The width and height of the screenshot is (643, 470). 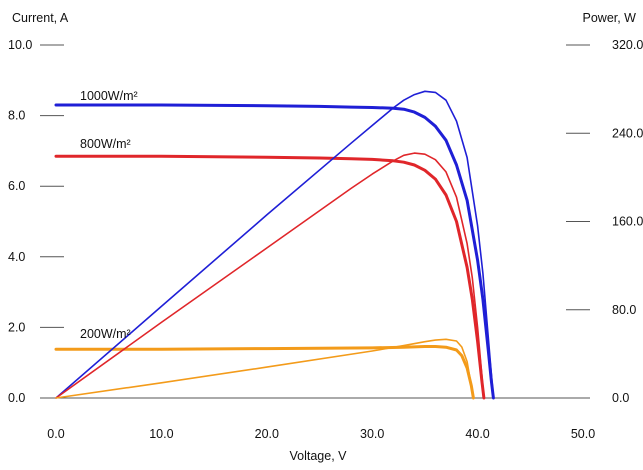 What do you see at coordinates (321, 434) in the screenshot?
I see `x-tick-group: 0.0 10.0 20.0 30.0 40.0 50.0` at bounding box center [321, 434].